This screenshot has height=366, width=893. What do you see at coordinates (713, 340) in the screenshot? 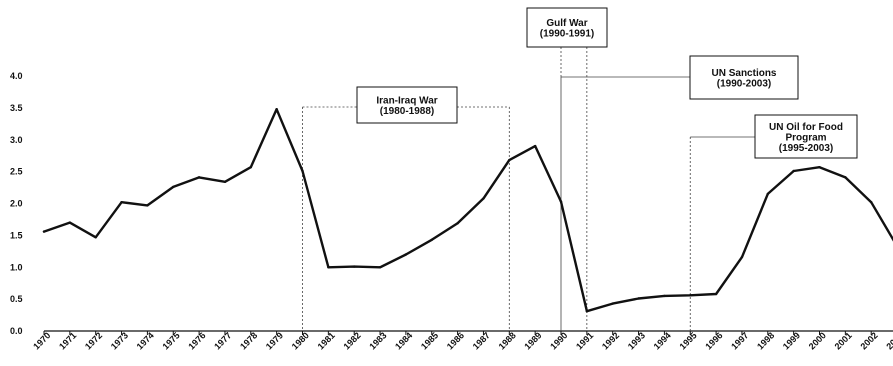
I see `x-tick-label: 1996` at bounding box center [713, 340].